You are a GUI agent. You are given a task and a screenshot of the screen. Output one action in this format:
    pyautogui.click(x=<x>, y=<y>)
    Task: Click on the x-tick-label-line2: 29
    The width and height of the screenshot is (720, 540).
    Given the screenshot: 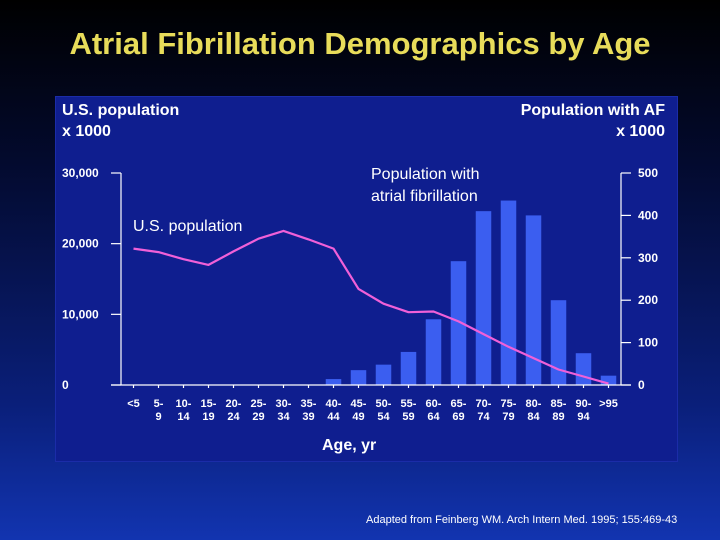 What is the action you would take?
    pyautogui.click(x=258, y=417)
    